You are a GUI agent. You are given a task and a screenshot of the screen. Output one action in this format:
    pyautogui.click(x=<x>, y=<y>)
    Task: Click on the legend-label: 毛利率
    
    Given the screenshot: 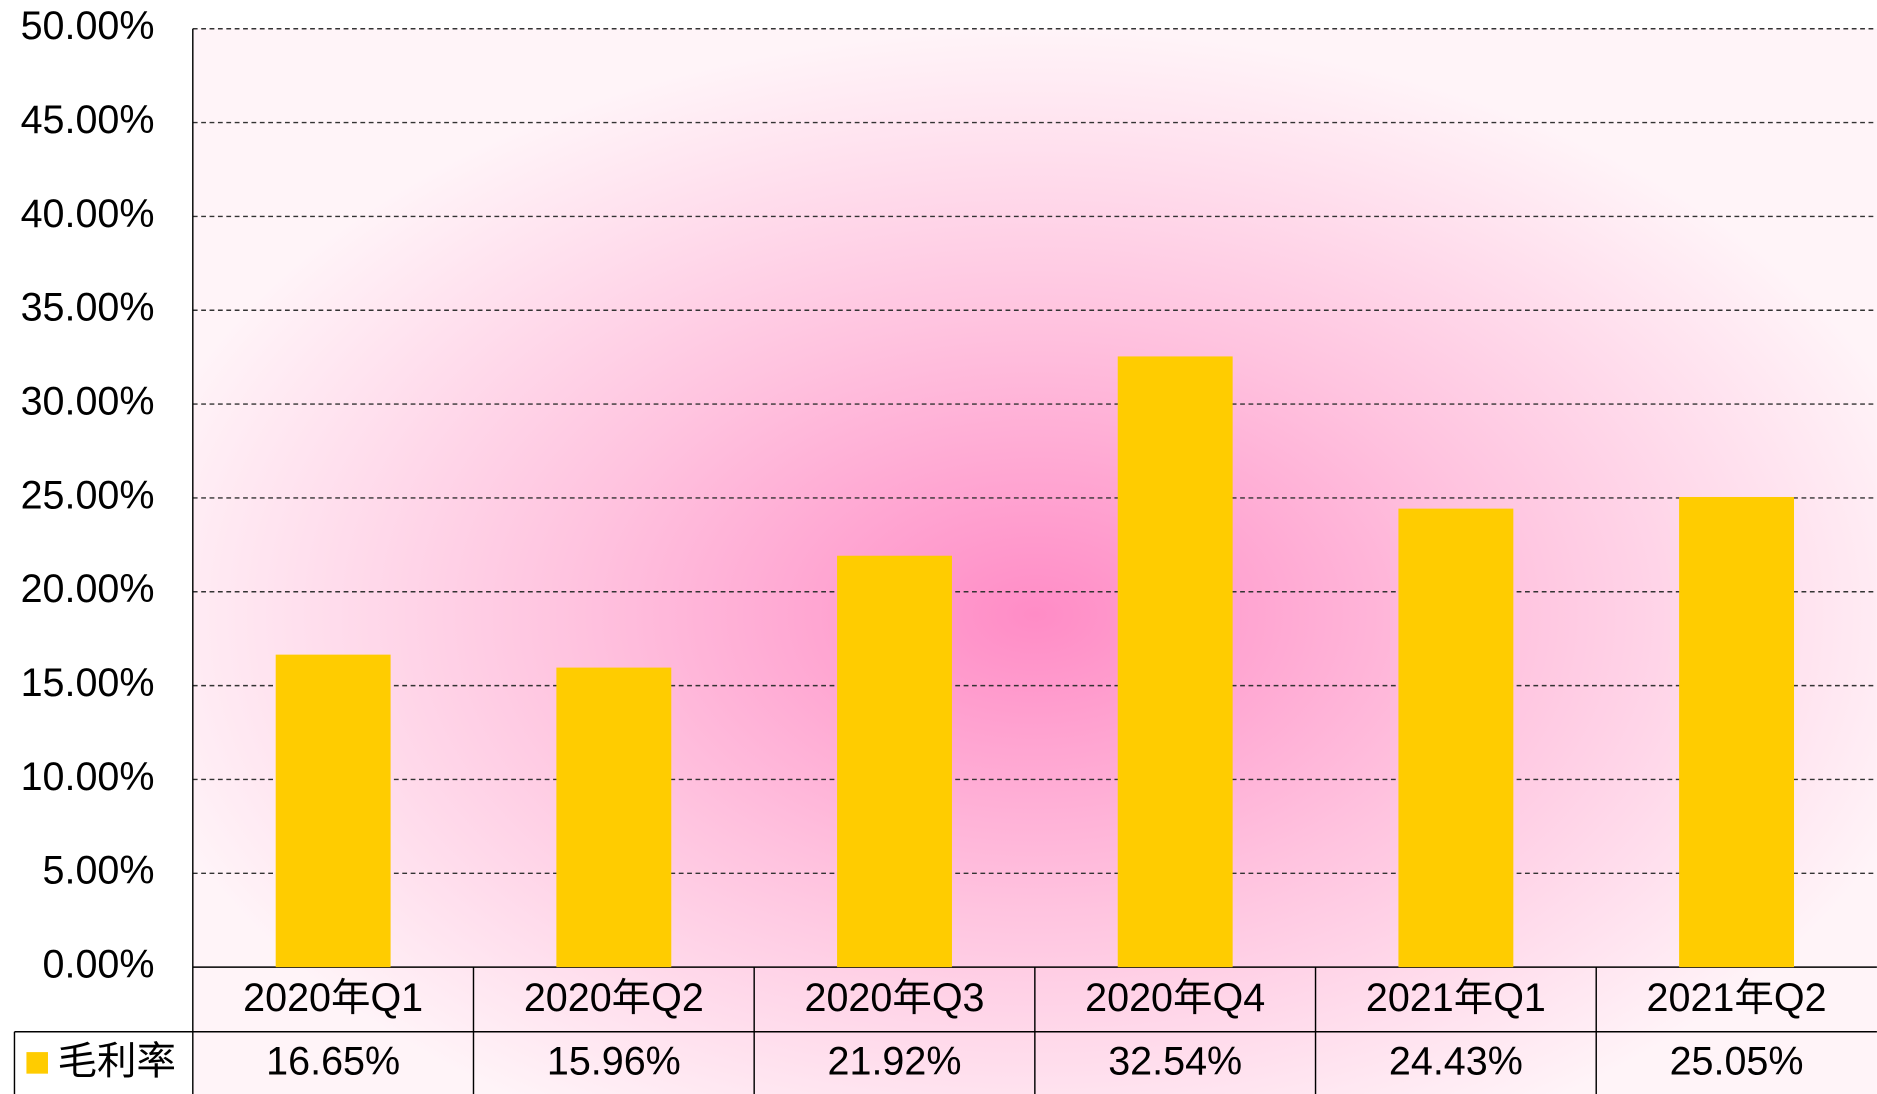 What is the action you would take?
    pyautogui.click(x=117, y=1062)
    